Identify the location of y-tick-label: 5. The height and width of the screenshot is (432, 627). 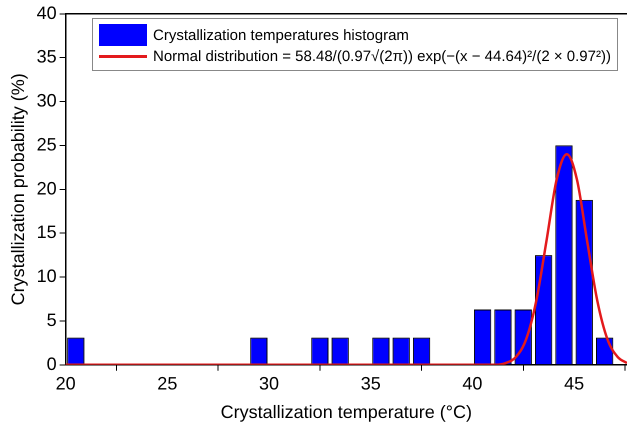
(51, 320).